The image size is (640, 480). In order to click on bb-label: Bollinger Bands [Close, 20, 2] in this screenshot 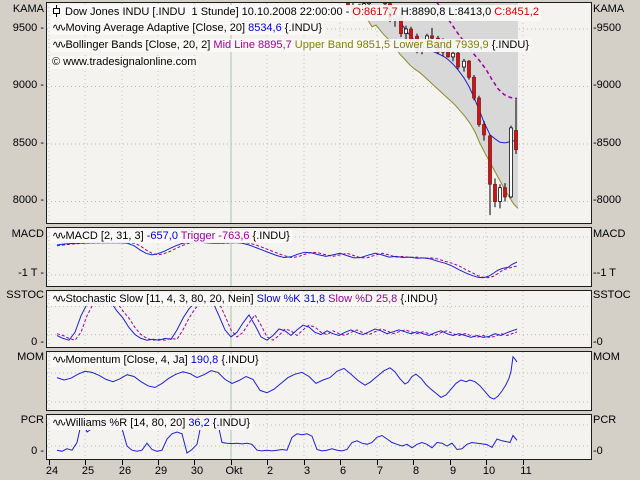, I will do `click(139, 45)`.